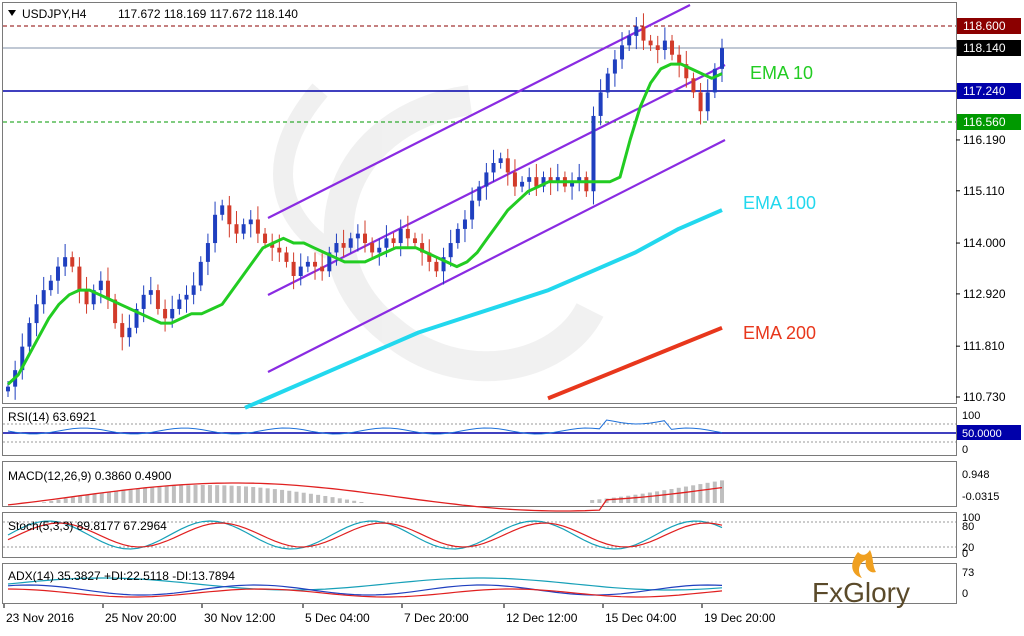 This screenshot has width=1024, height=636. I want to click on macd-signal-line, so click(365, 497).